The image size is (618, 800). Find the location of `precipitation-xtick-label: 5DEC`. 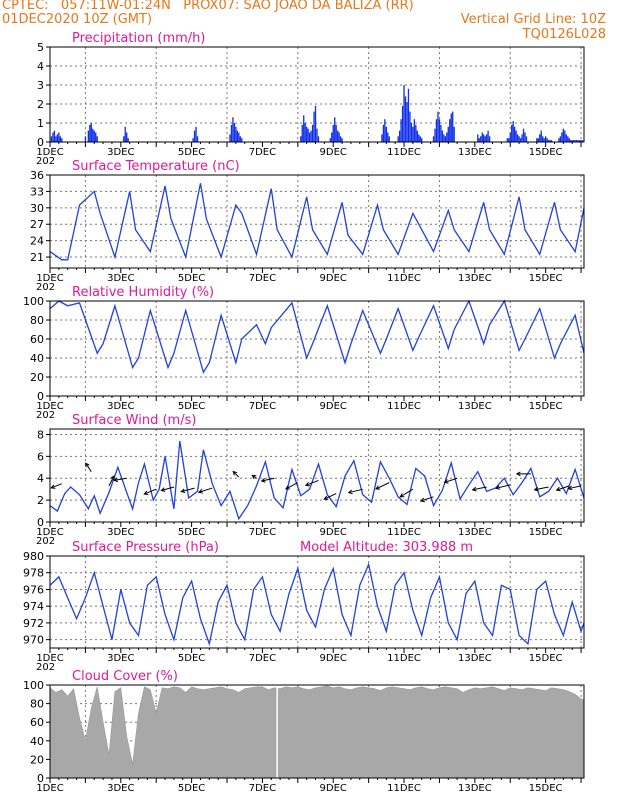

precipitation-xtick-label: 5DEC is located at coordinates (191, 152).